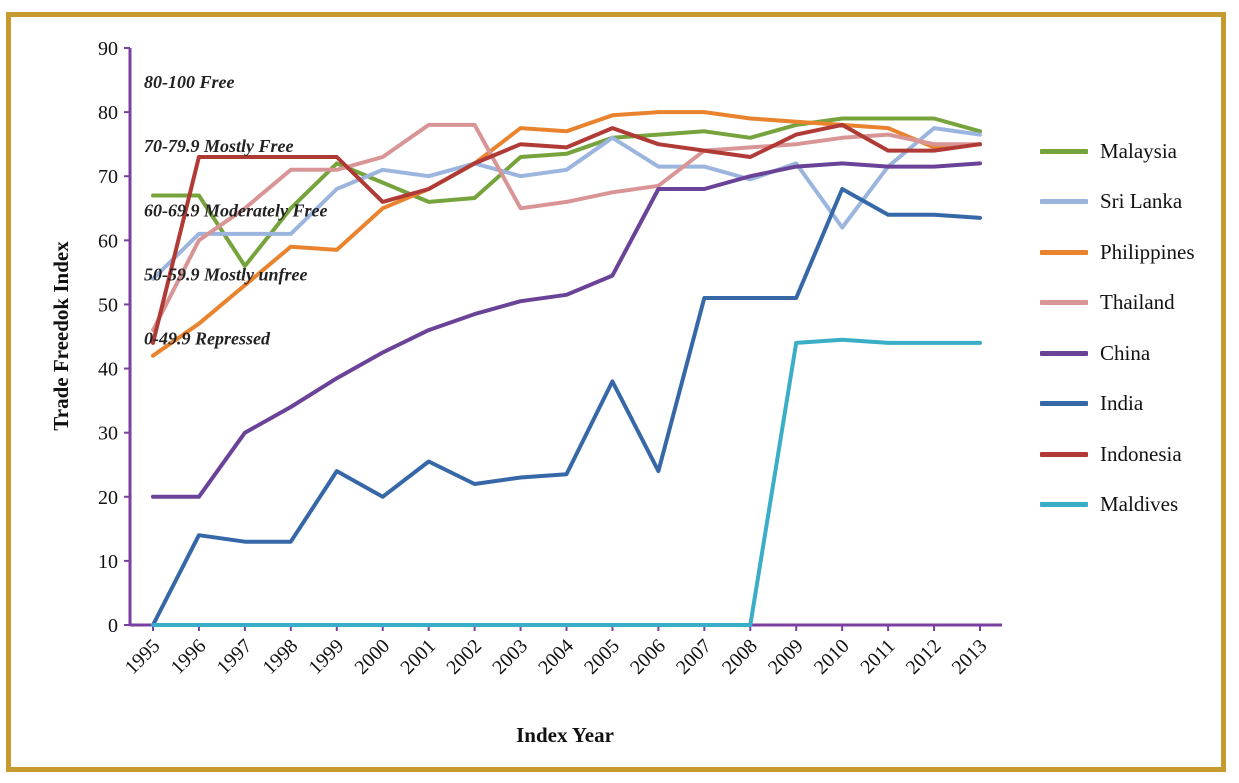 The width and height of the screenshot is (1239, 783). Describe the element at coordinates (207, 339) in the screenshot. I see `band-label: 0-49.9 Repressed` at that location.